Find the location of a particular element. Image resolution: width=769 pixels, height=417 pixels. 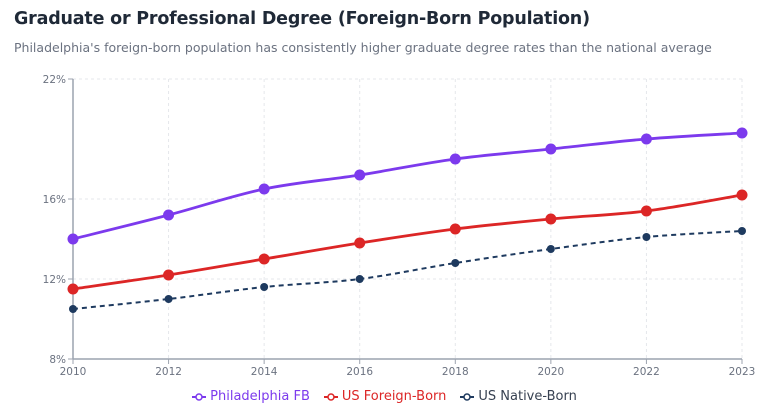

x-tick-label: 2010 is located at coordinates (73, 372).